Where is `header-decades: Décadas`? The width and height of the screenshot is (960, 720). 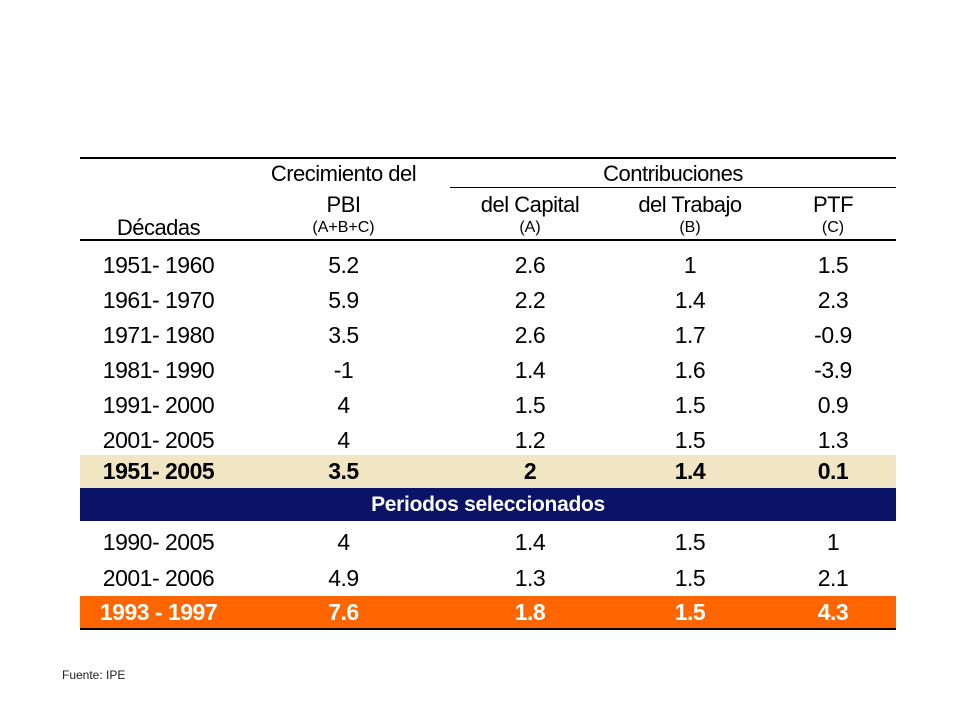
header-decades: Décadas is located at coordinates (158, 227).